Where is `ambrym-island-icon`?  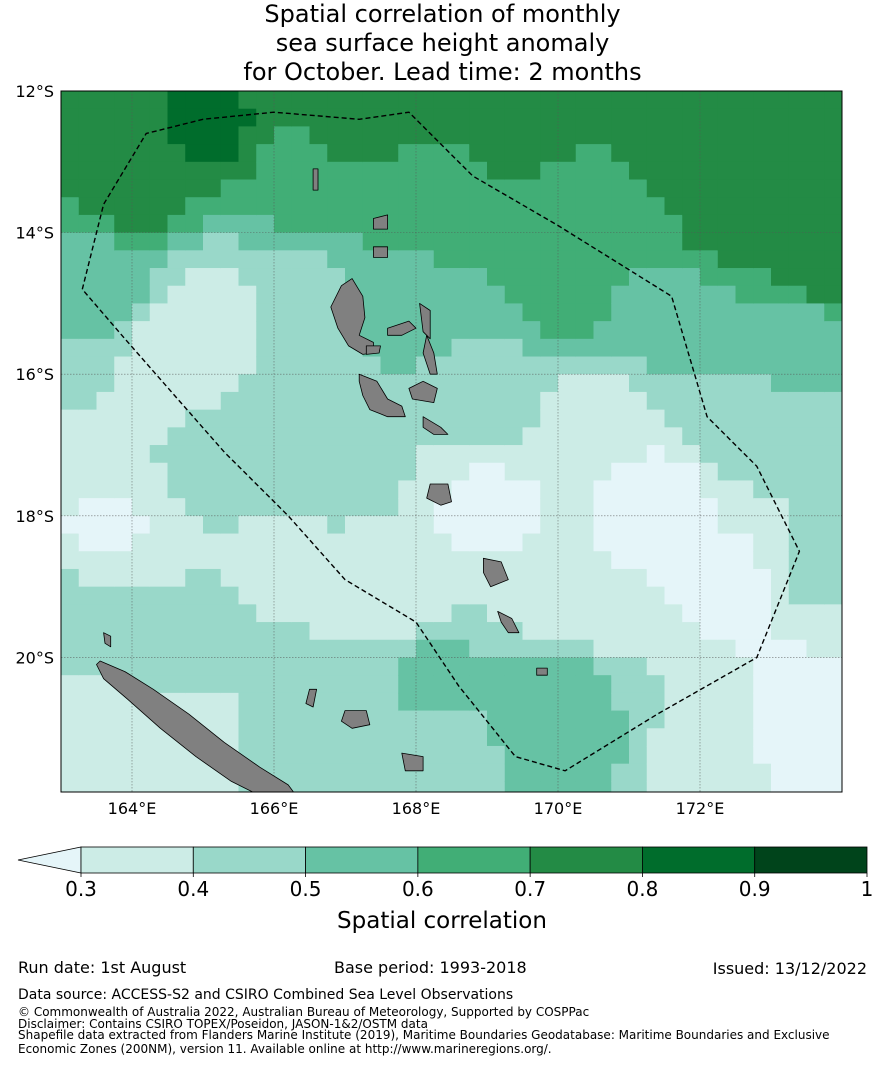
ambrym-island-icon is located at coordinates (423, 392).